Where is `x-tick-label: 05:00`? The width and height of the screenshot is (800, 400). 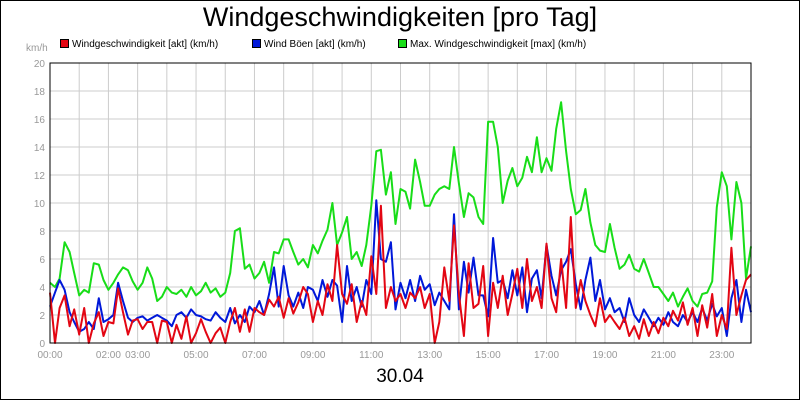
x-tick-label: 05:00 is located at coordinates (196, 355).